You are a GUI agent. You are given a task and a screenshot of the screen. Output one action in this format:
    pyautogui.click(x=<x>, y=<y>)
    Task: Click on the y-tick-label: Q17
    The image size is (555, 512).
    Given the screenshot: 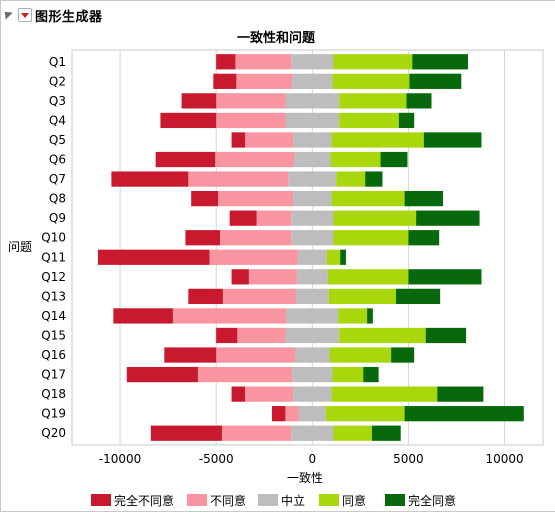 What is the action you would take?
    pyautogui.click(x=53, y=375)
    